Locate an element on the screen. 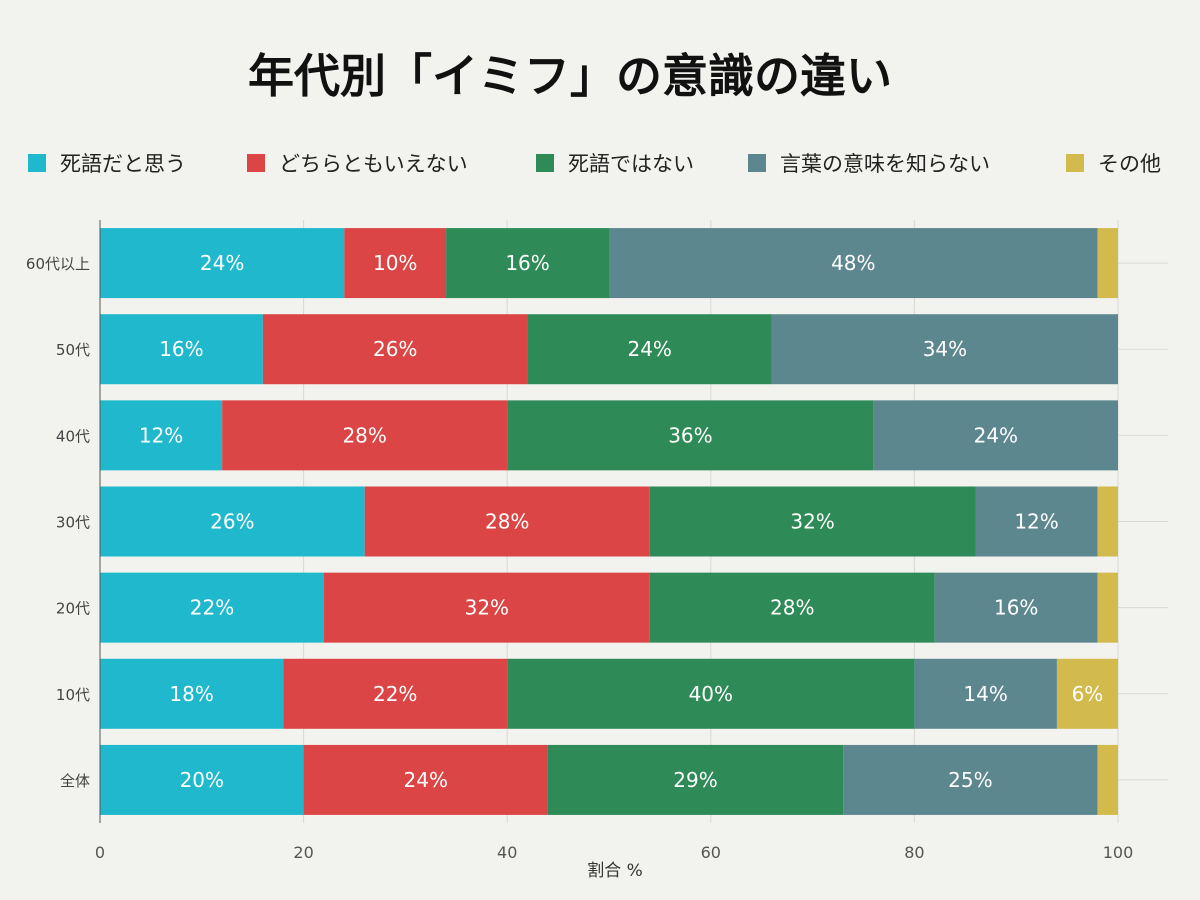  legend-label: その他 is located at coordinates (1129, 164).